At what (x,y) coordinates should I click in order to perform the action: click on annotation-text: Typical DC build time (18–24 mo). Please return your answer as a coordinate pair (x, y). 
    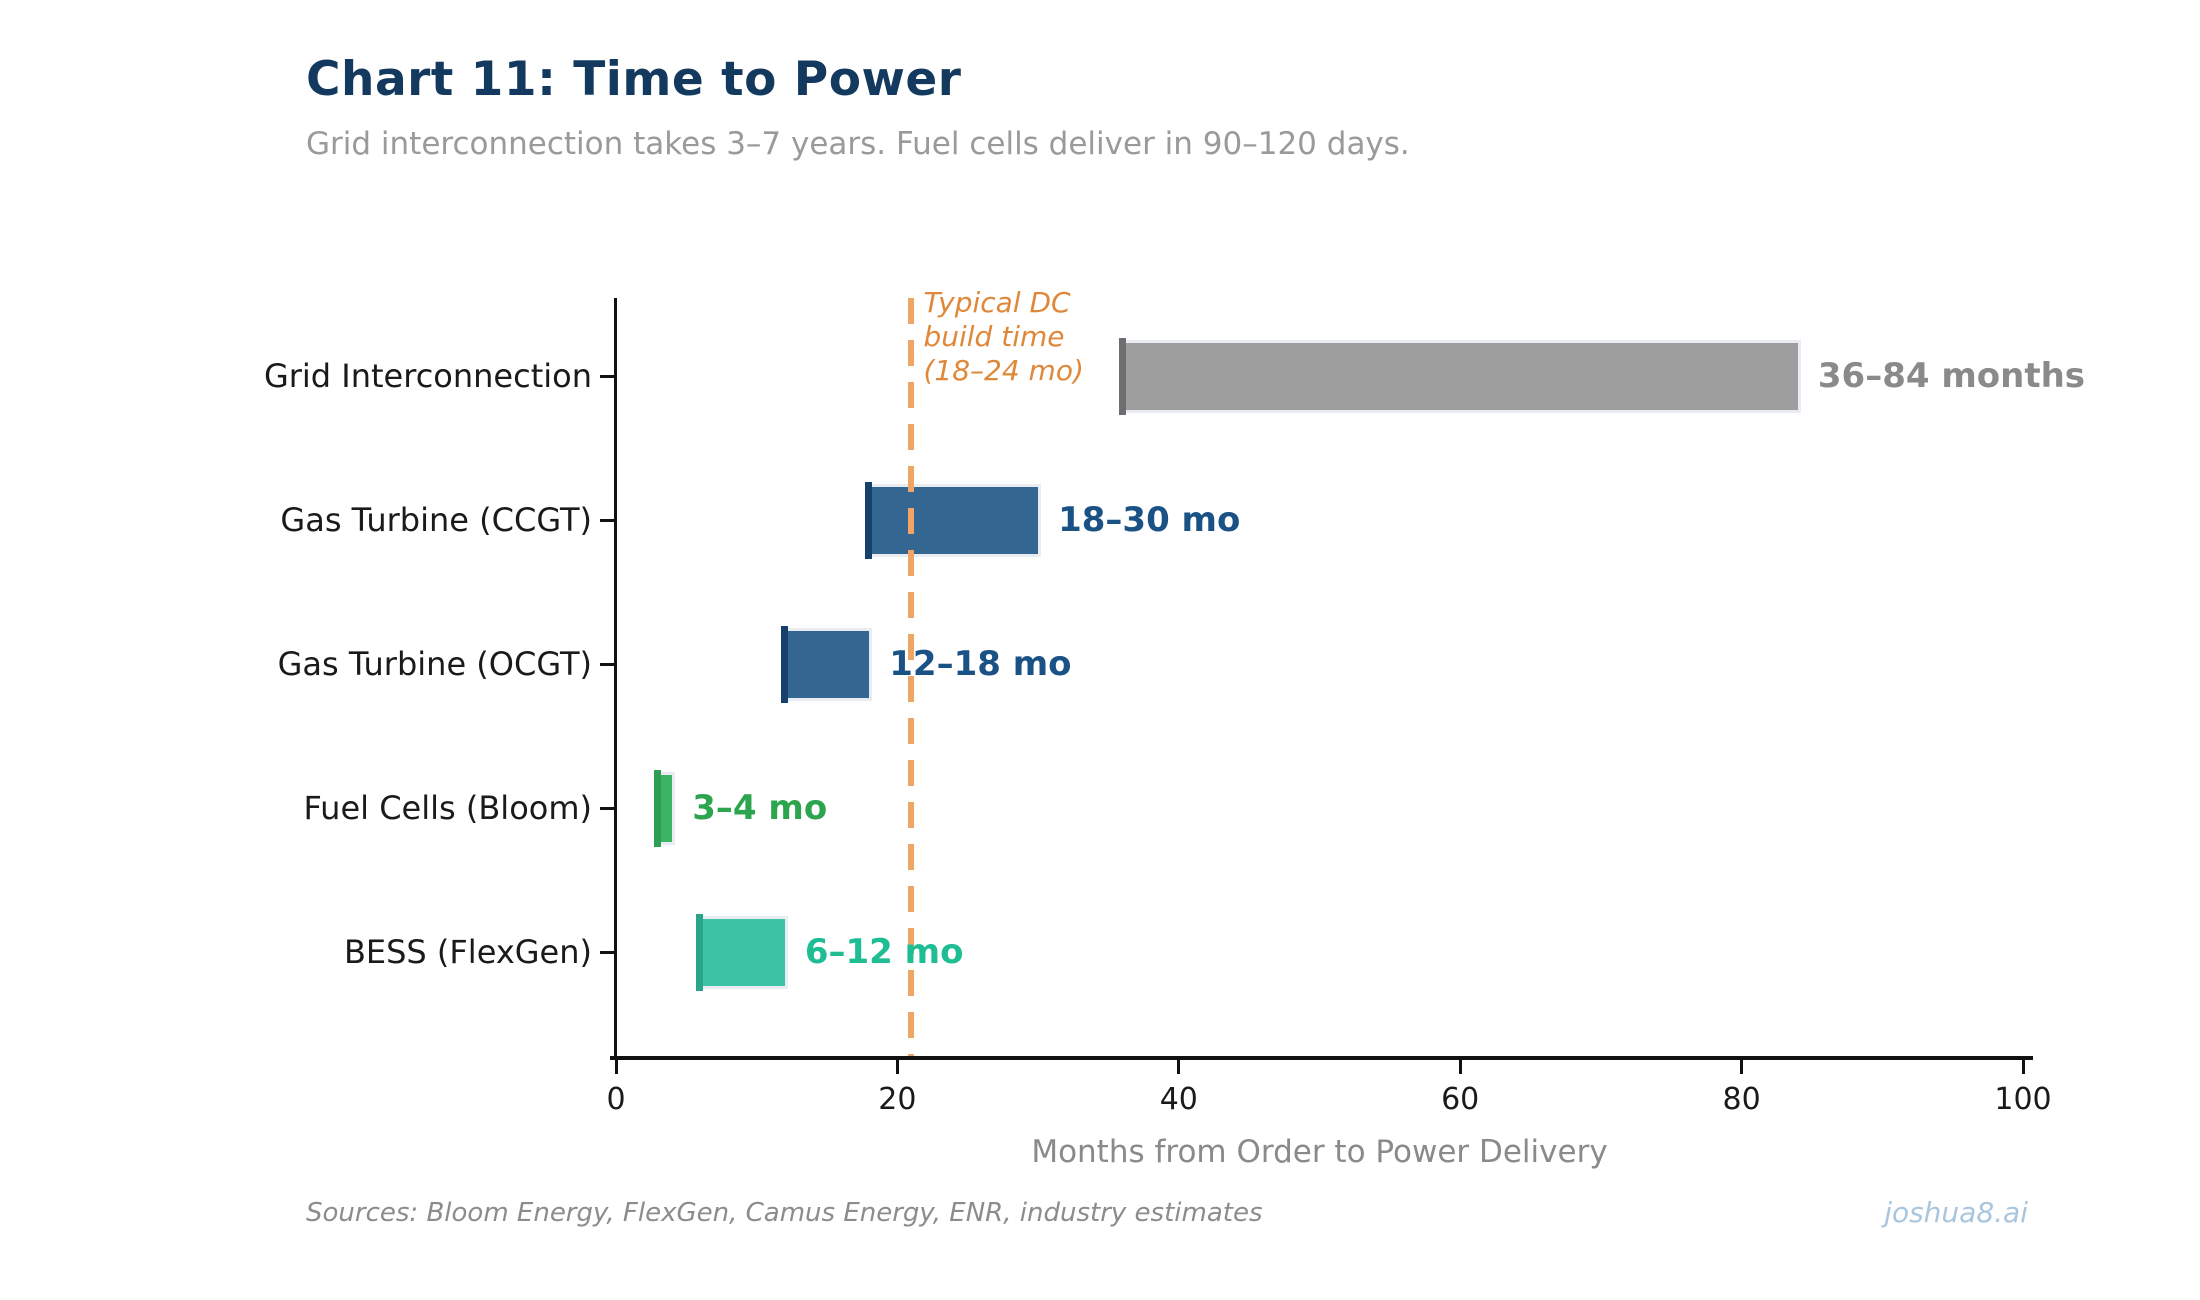
    Looking at the image, I should click on (1003, 336).